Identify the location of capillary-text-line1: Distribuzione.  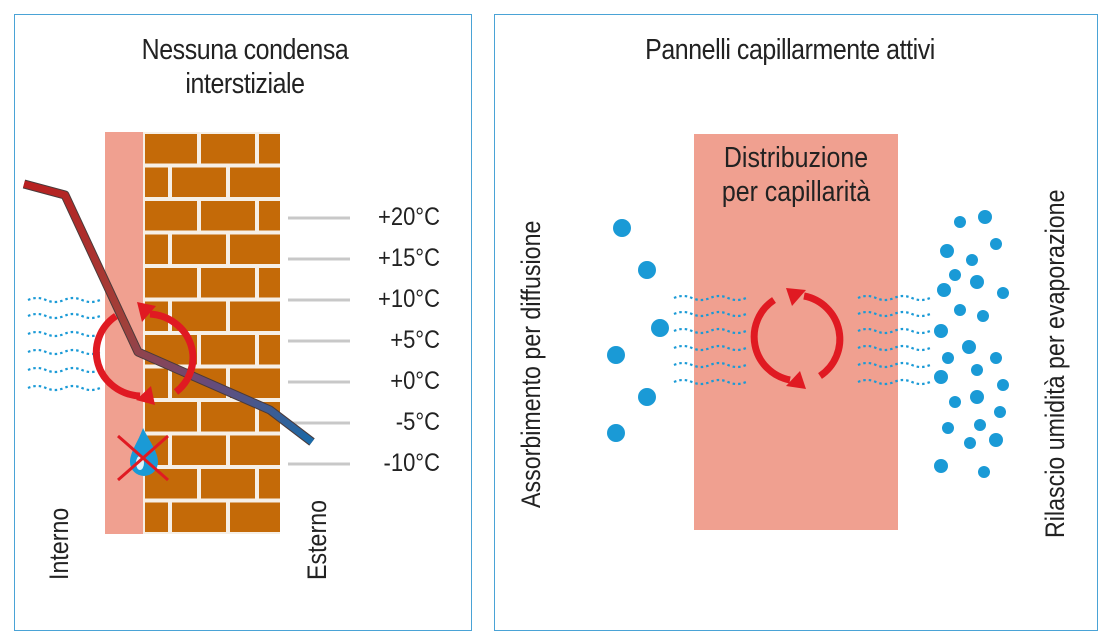
(796, 158).